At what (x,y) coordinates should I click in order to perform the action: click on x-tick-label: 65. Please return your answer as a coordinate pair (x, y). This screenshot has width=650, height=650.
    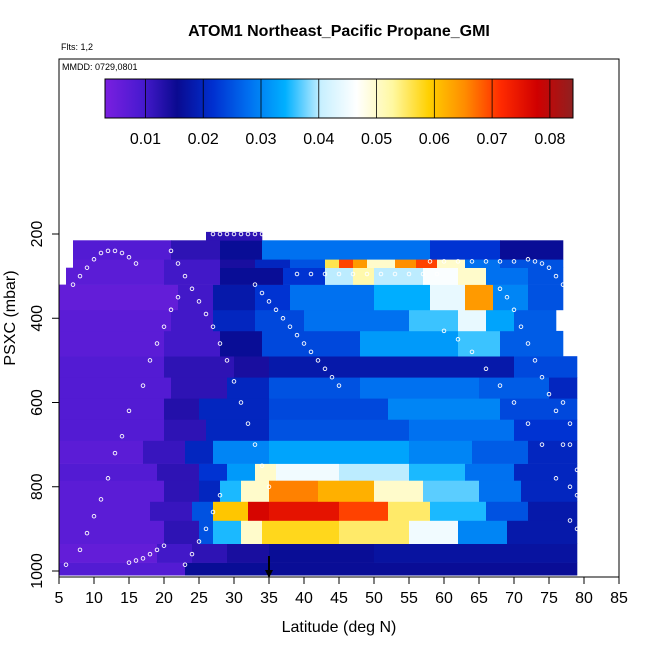
    Looking at the image, I should click on (479, 598).